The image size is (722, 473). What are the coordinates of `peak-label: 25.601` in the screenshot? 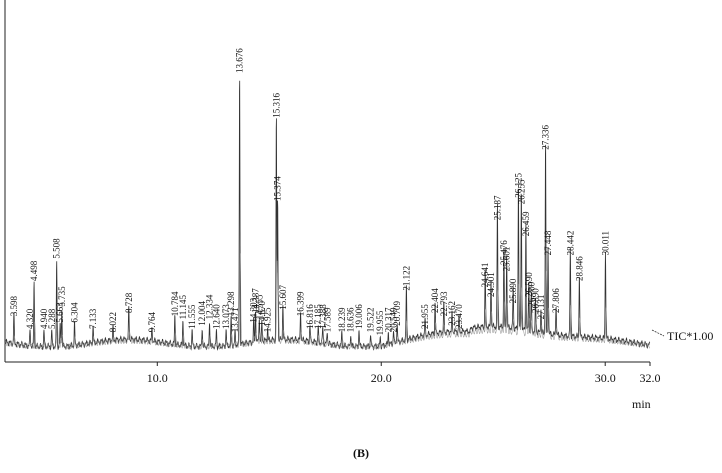 It's located at (507, 259).